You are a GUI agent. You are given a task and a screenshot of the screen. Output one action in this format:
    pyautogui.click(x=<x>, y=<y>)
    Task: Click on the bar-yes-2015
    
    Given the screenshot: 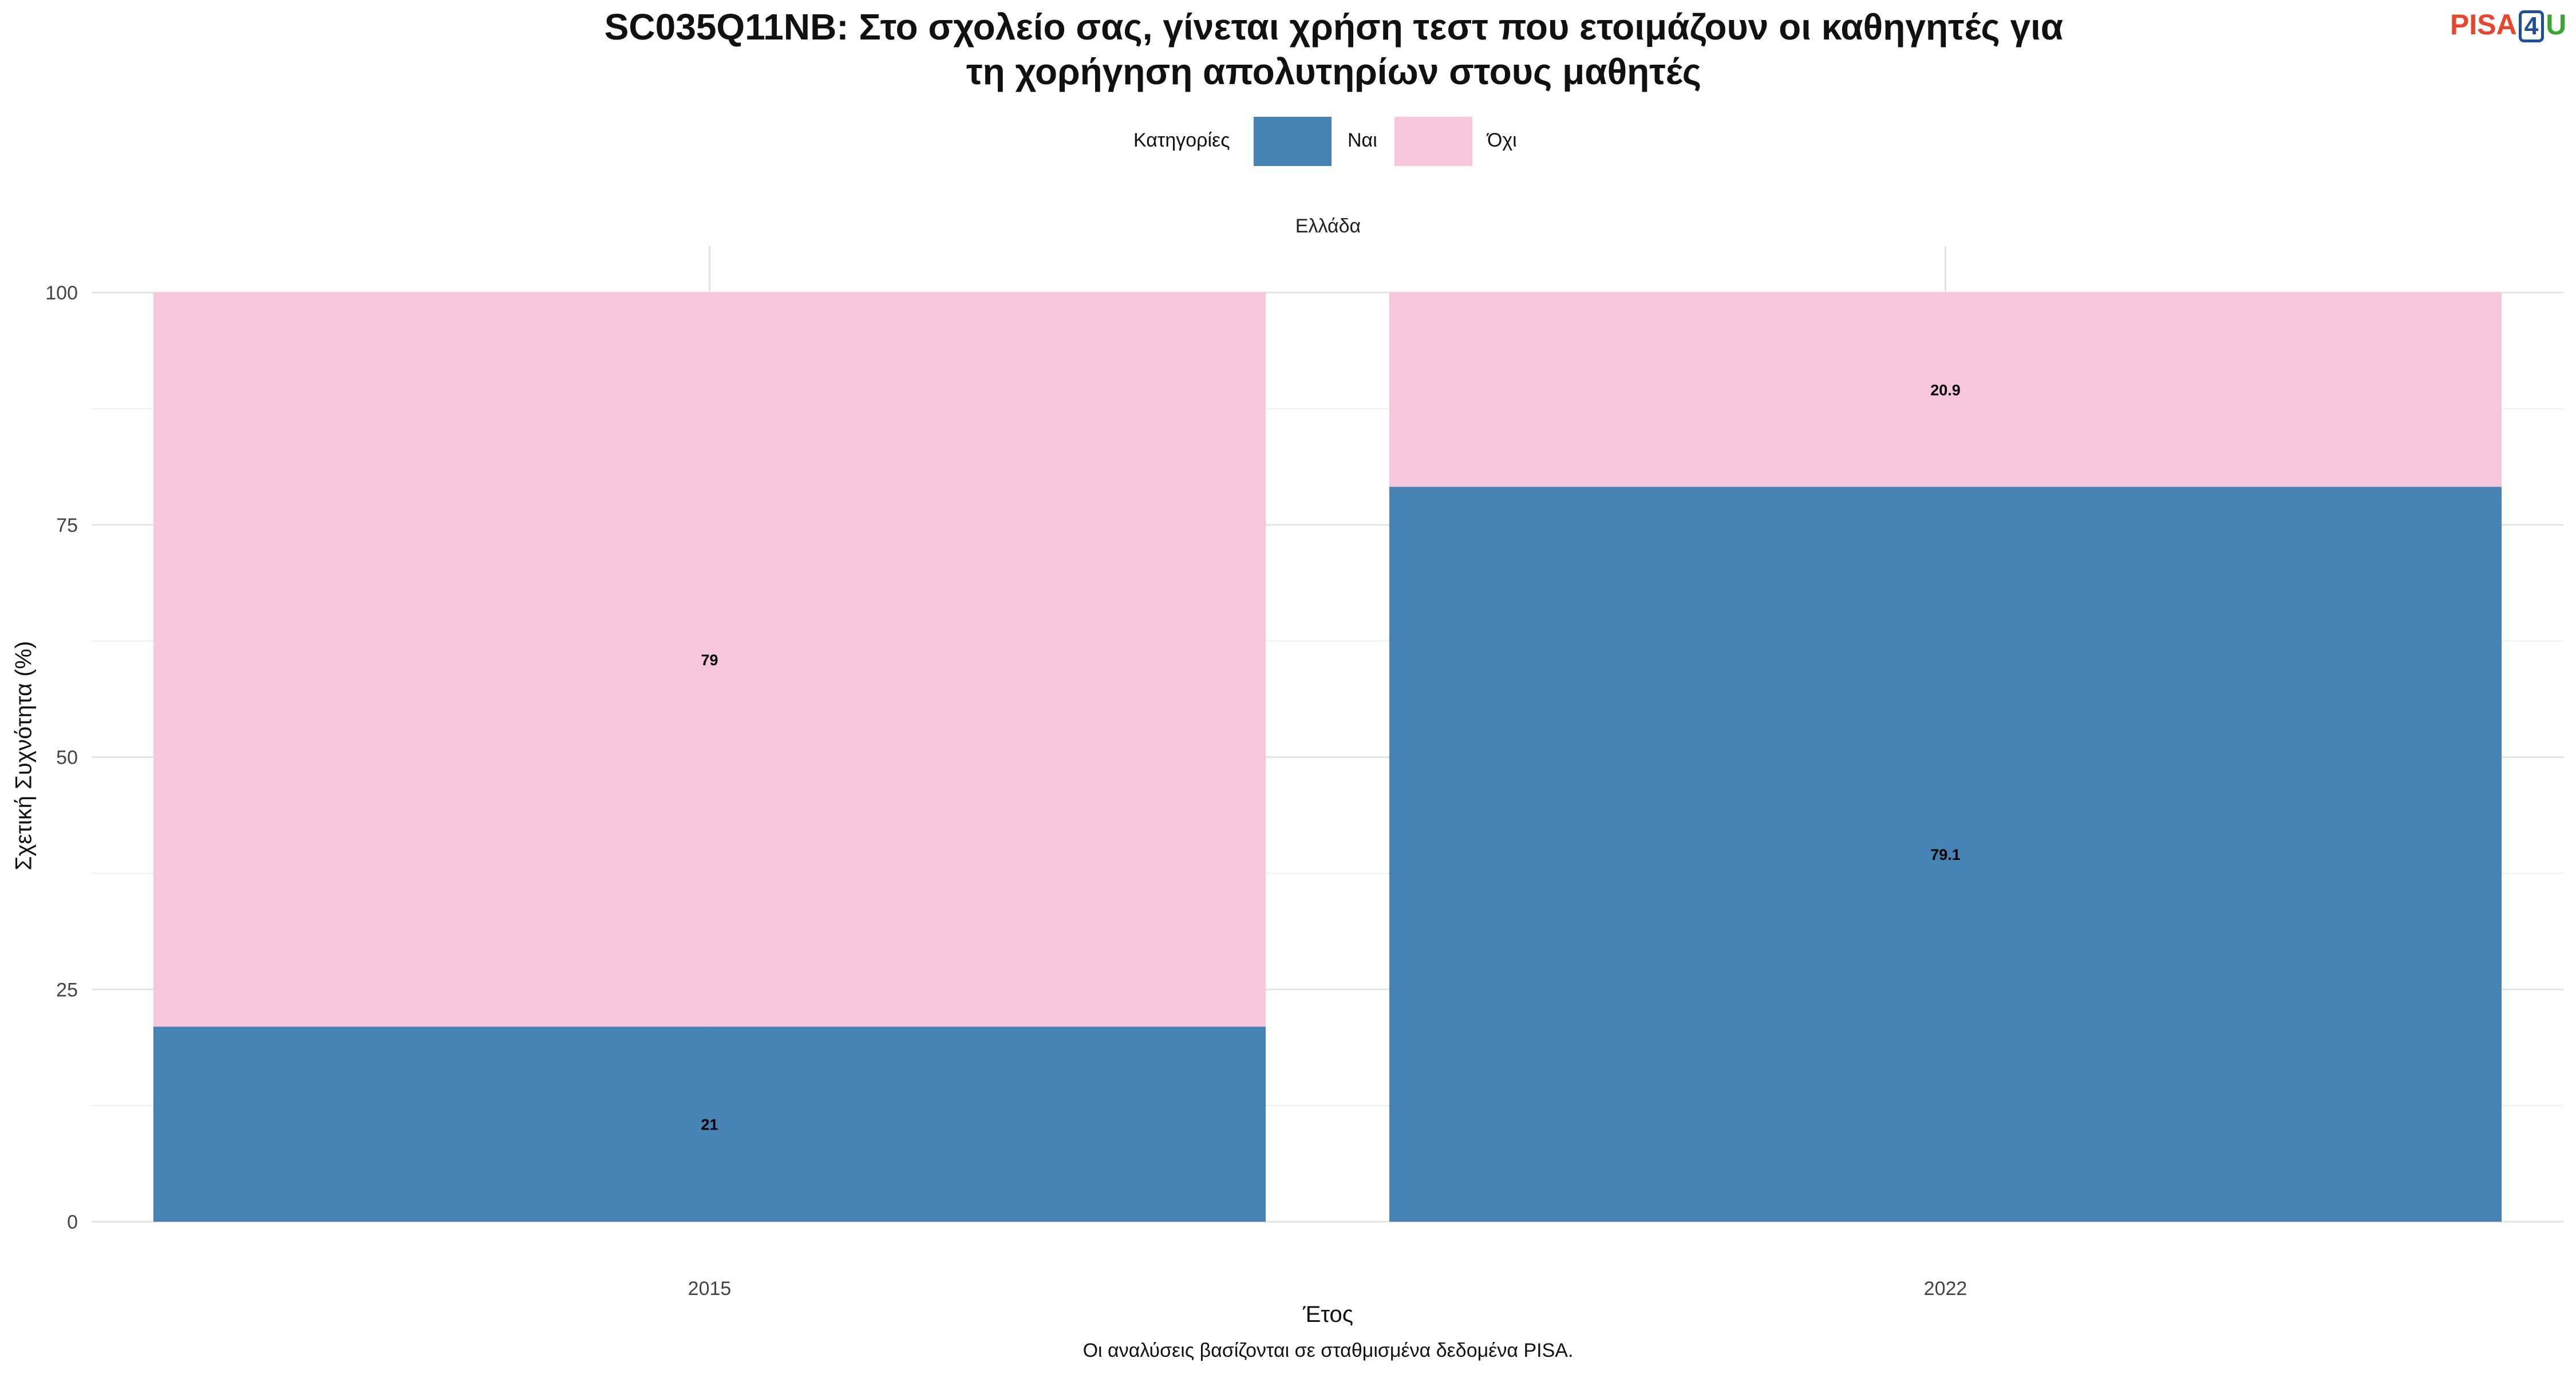 What is the action you would take?
    pyautogui.click(x=709, y=1124)
    